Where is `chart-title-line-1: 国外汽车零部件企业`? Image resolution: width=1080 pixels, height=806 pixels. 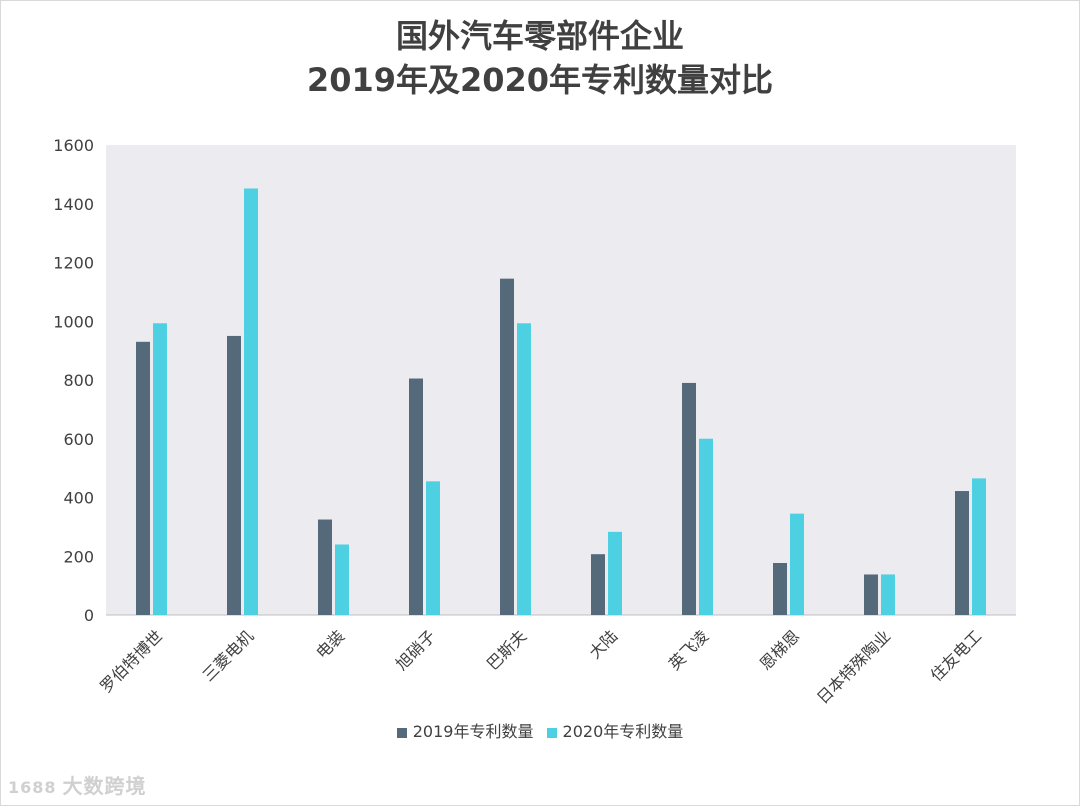 chart-title-line-1: 国外汽车零部件企业 is located at coordinates (539, 36).